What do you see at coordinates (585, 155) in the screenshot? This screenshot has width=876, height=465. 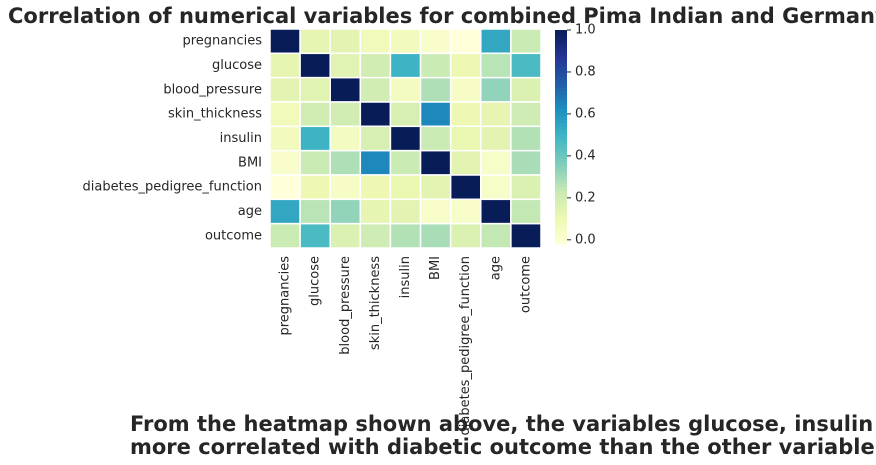 I see `colorbar-tick-label: 0.4` at bounding box center [585, 155].